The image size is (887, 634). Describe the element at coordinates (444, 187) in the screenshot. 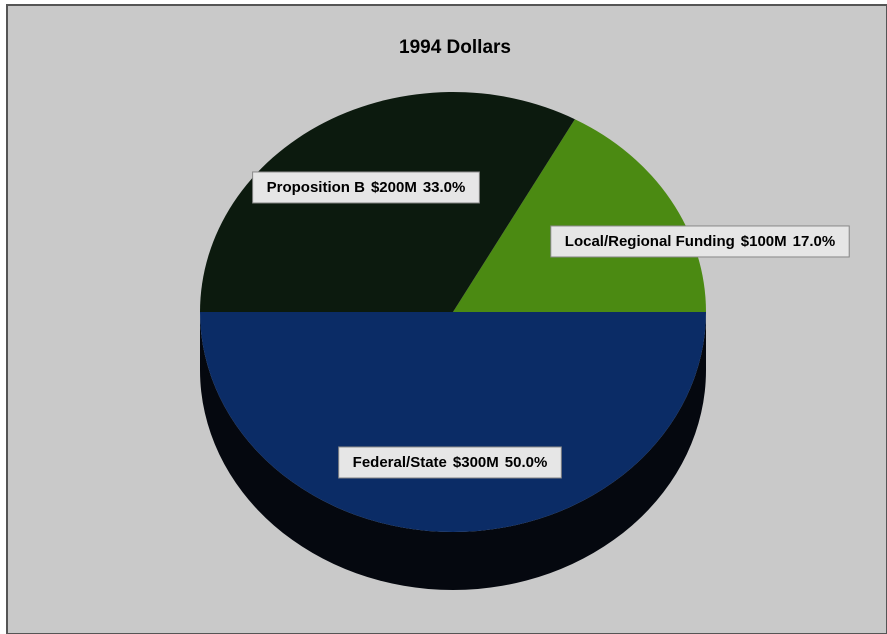

I see `value-label: 33.0%` at that location.